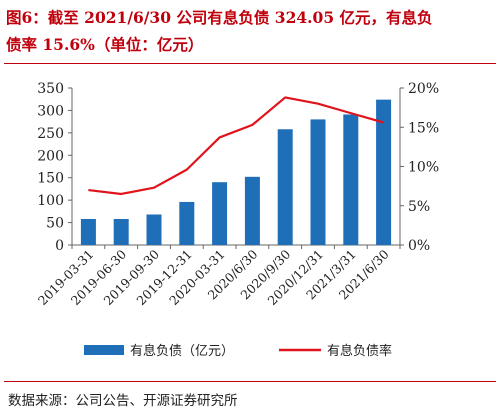  I want to click on y-right-tick-label: 20%, so click(423, 89).